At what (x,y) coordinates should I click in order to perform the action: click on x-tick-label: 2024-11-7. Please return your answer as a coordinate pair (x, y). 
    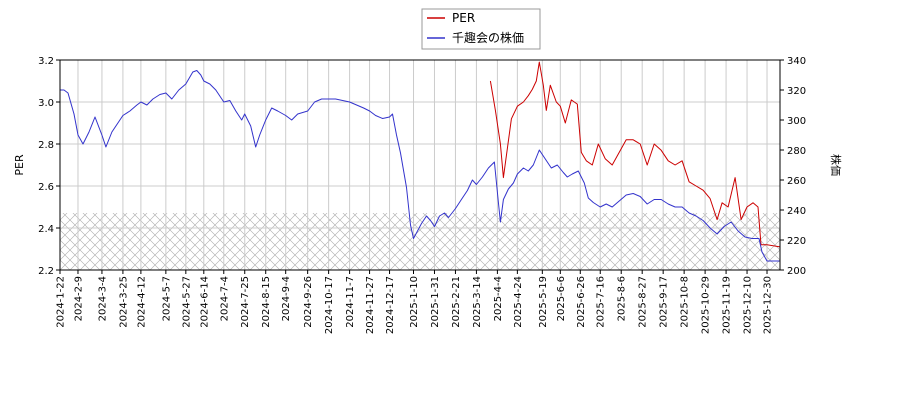
    Looking at the image, I should click on (350, 302).